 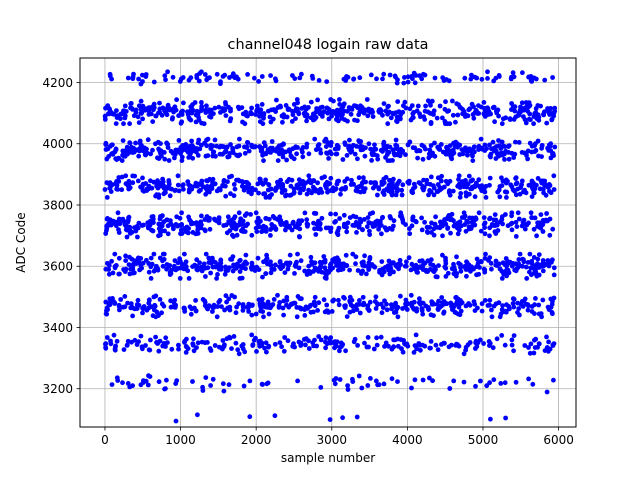 I want to click on y-tick-label: 3200, so click(x=57, y=389).